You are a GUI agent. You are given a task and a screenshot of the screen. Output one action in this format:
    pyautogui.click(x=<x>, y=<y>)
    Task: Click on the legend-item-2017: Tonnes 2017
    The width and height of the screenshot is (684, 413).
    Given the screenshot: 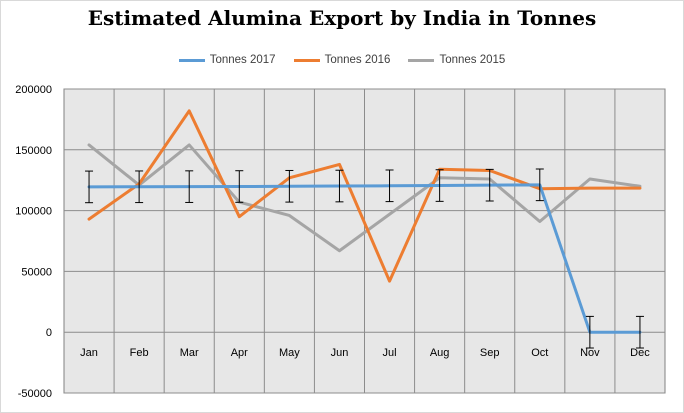 What is the action you would take?
    pyautogui.click(x=227, y=60)
    